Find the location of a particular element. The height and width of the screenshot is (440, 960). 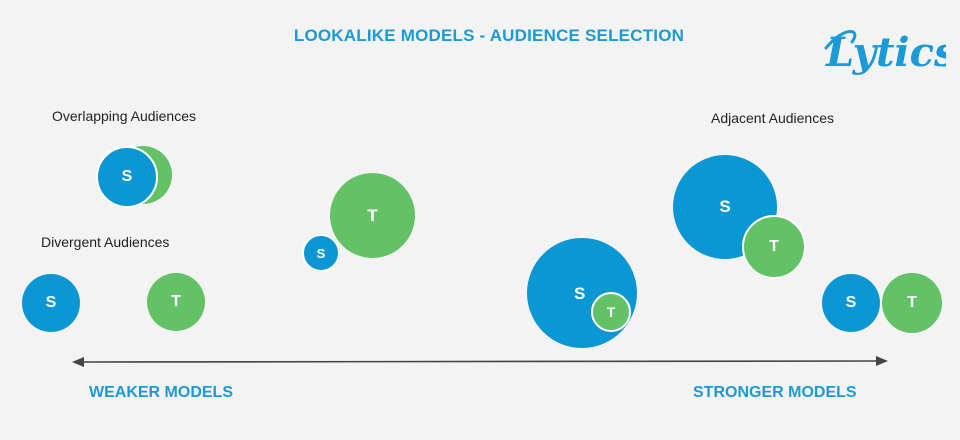

weak-target-letter: T is located at coordinates (372, 215).